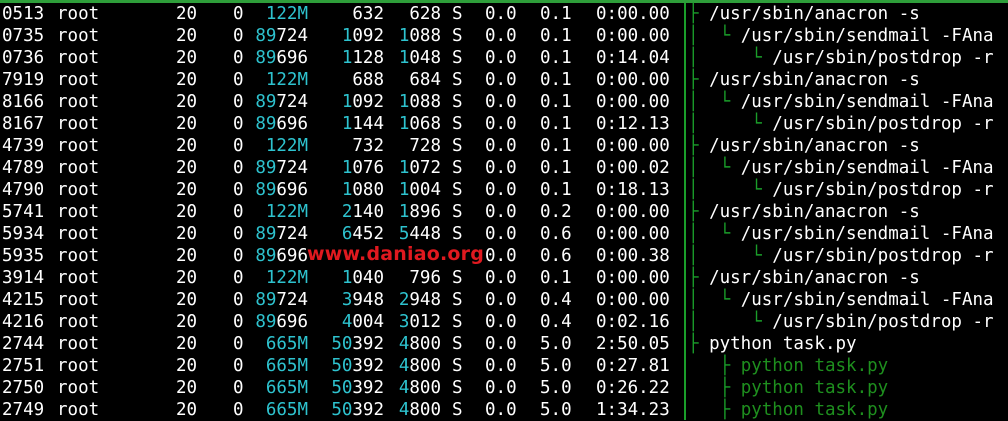 The width and height of the screenshot is (1008, 421). What do you see at coordinates (714, 366) in the screenshot?
I see `tree-branch: ├` at bounding box center [714, 366].